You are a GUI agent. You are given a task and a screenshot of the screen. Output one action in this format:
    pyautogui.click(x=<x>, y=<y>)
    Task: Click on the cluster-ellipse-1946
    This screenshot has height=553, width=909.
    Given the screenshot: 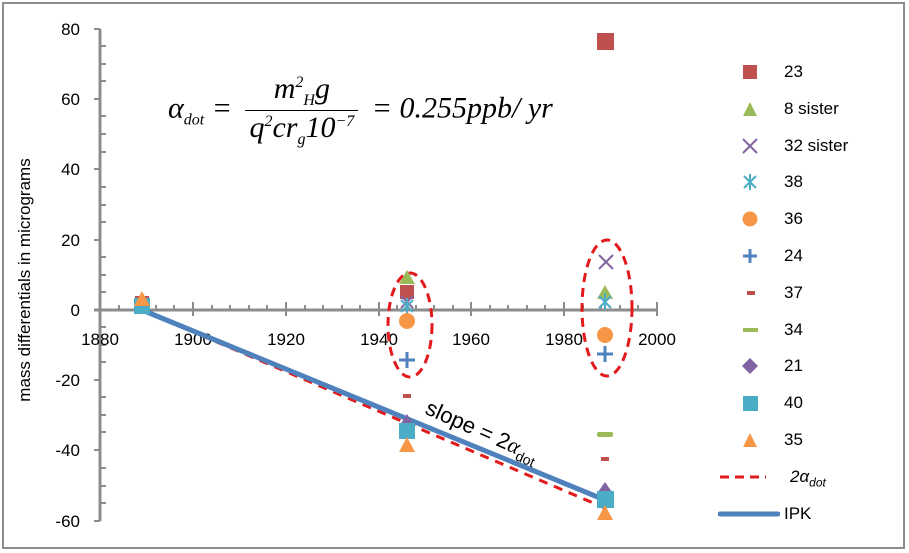 What is the action you would take?
    pyautogui.click(x=410, y=325)
    